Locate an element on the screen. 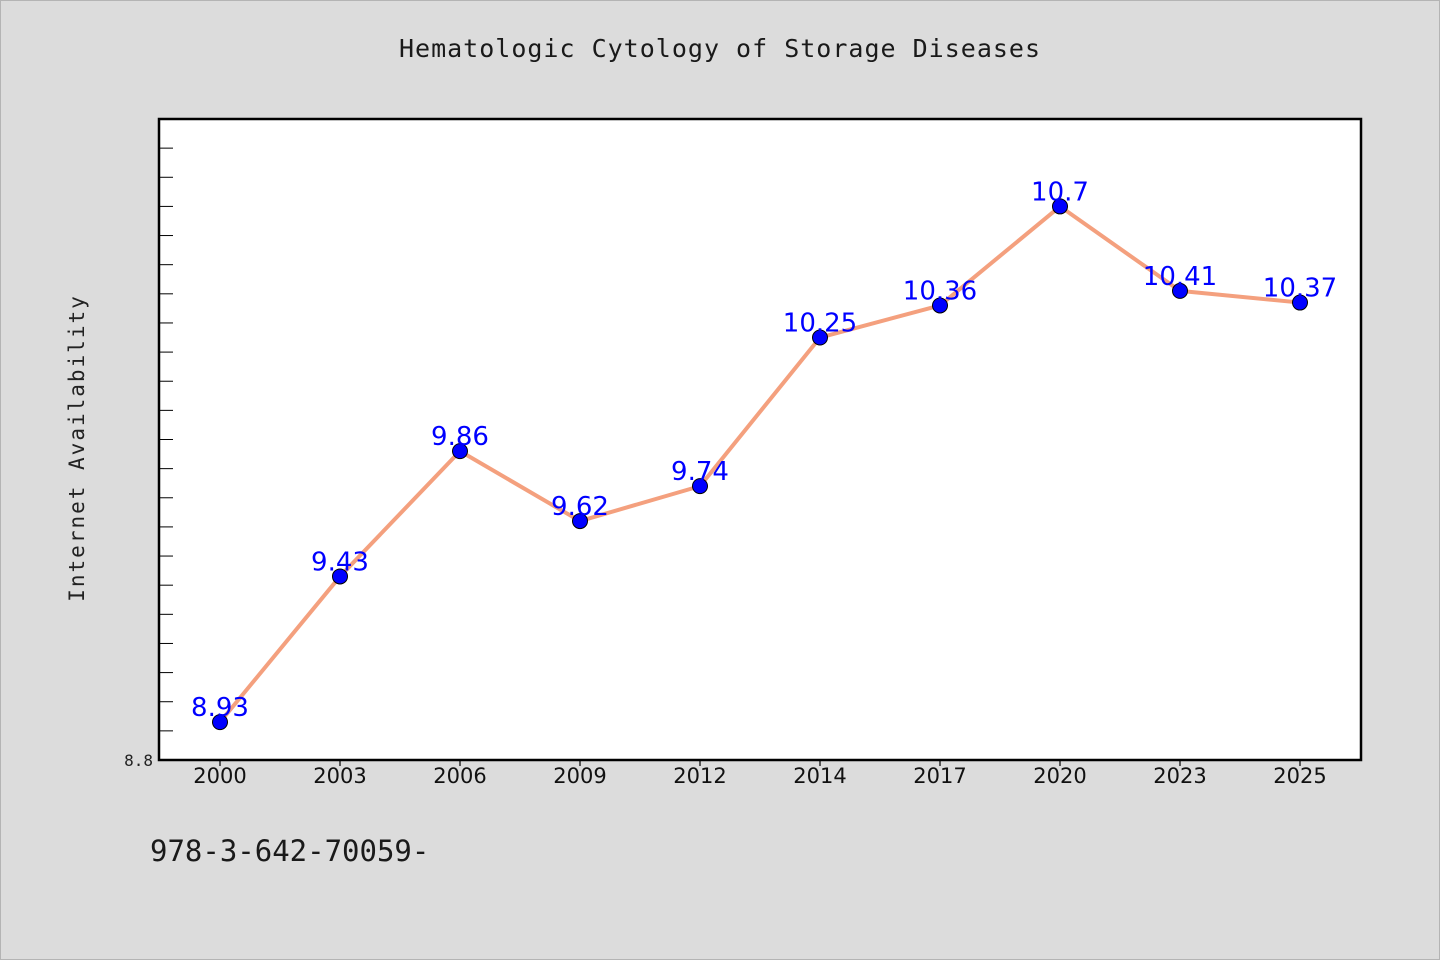  data-label: 10.7 is located at coordinates (1060, 192).